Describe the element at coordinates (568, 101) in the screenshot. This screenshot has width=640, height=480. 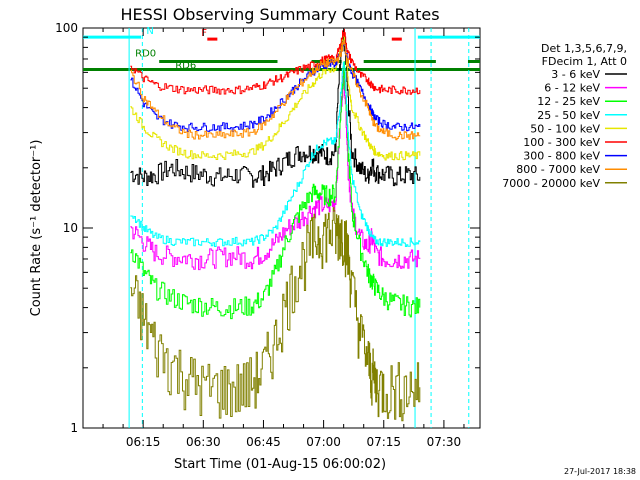
I see `legend-label-2: 12 - 25 keV` at that location.